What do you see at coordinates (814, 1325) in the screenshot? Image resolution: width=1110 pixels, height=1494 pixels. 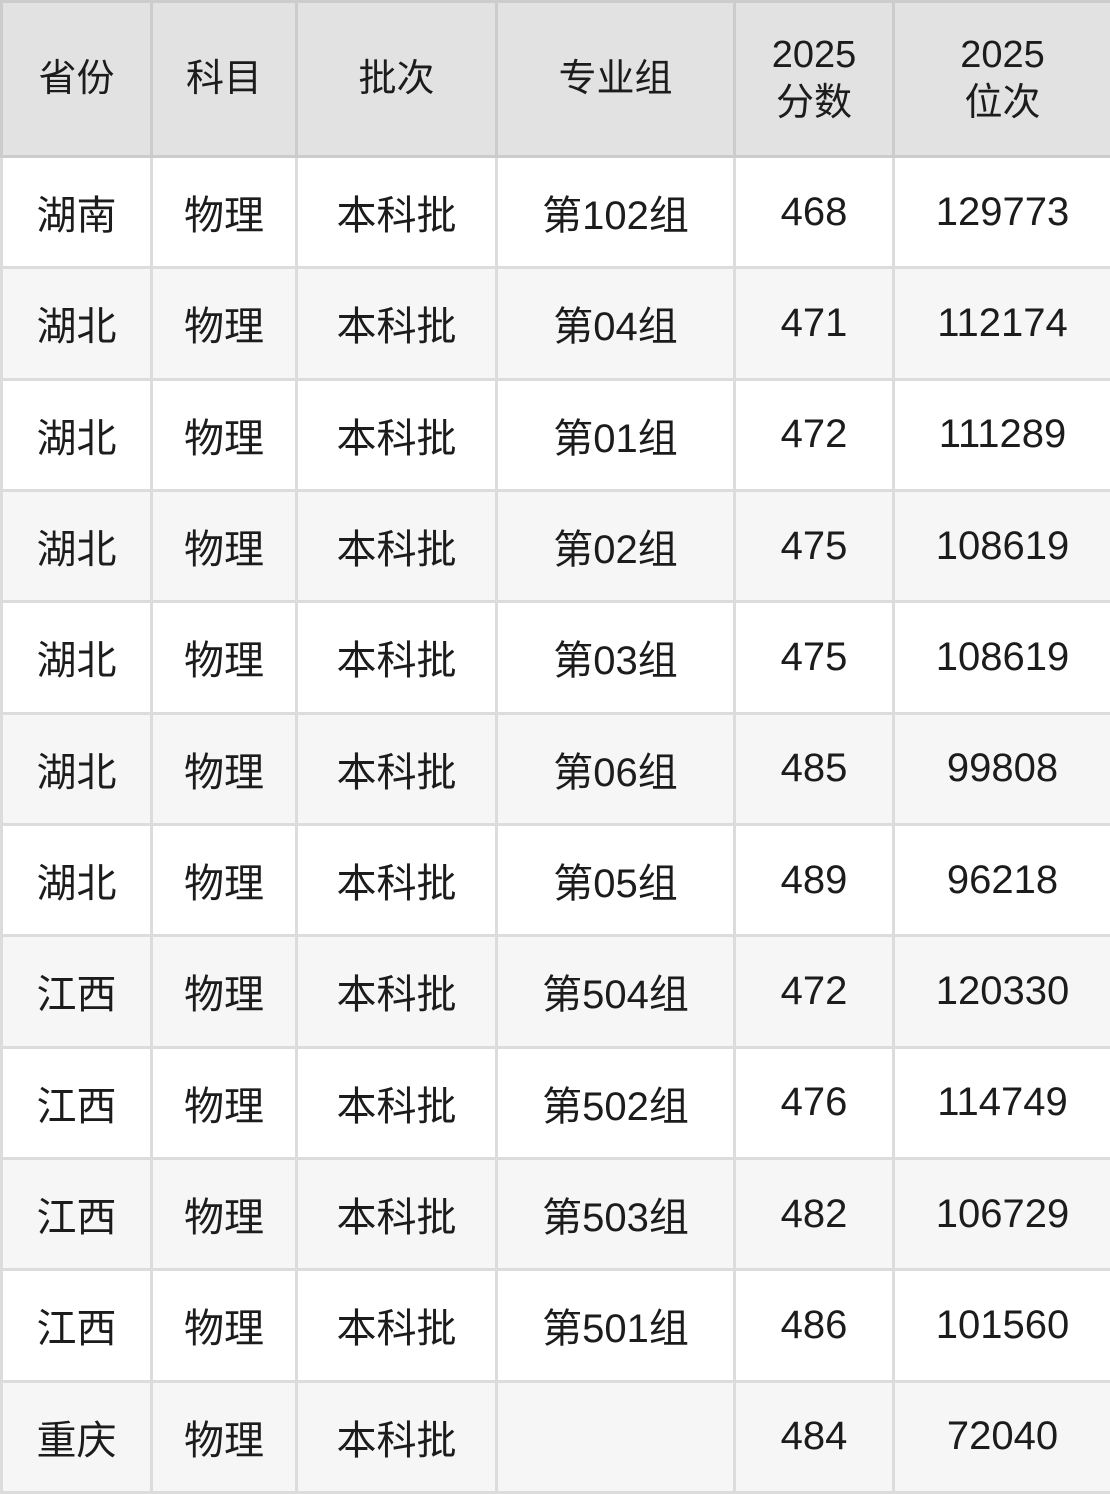 I see `cell-score: 486` at bounding box center [814, 1325].